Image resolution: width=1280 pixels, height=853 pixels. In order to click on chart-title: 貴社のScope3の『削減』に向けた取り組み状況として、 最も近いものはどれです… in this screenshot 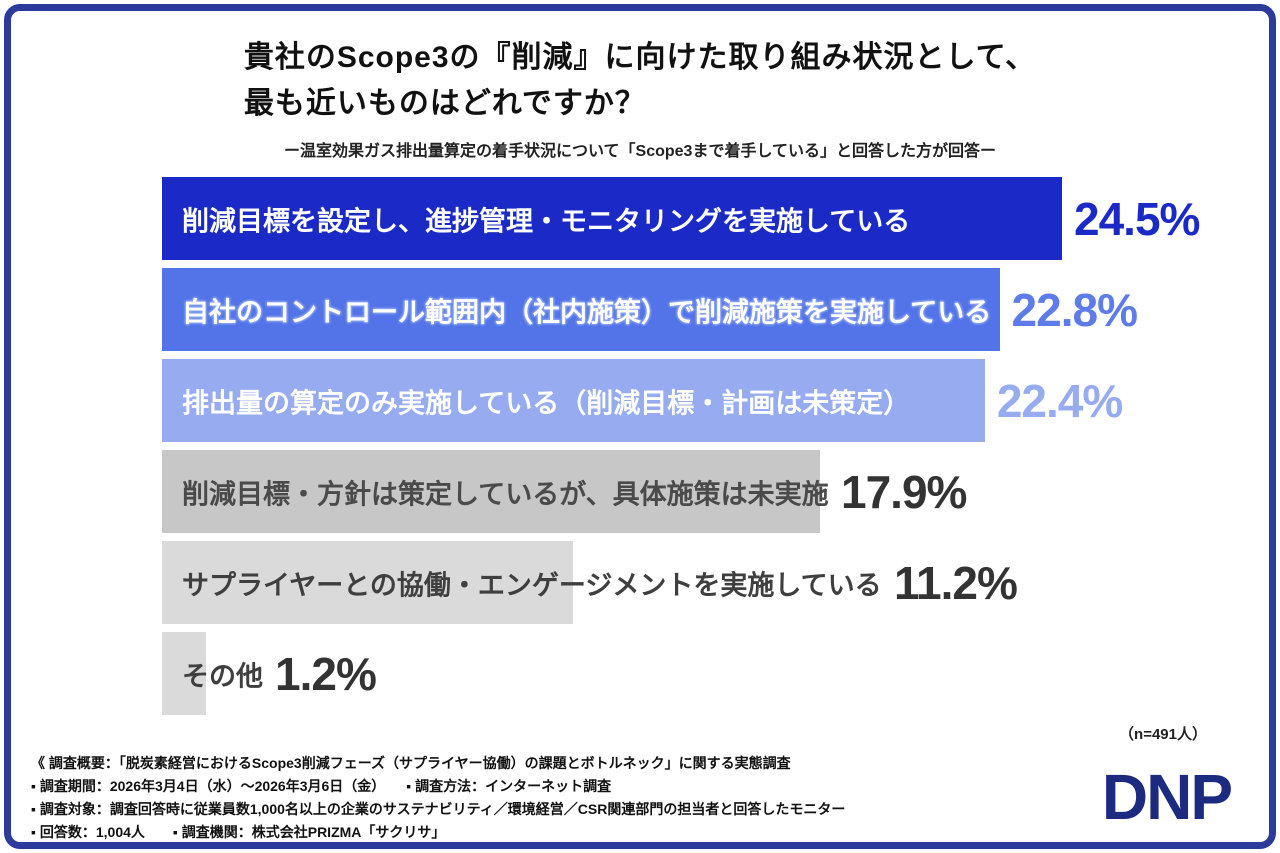, I will do `click(640, 81)`.